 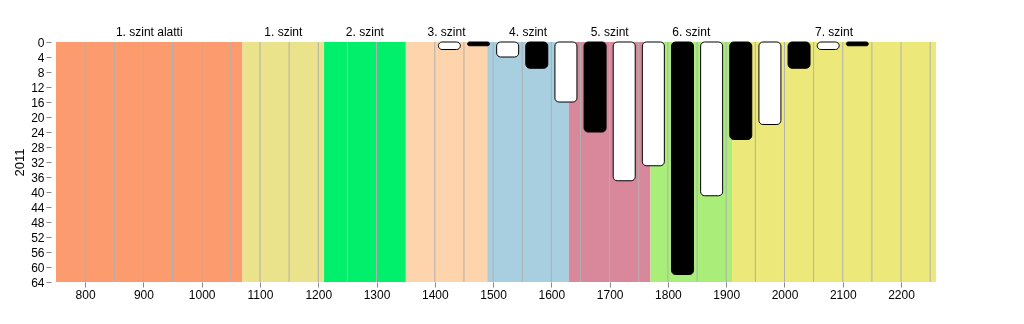 I want to click on y-tick-label: 16, so click(x=38, y=102).